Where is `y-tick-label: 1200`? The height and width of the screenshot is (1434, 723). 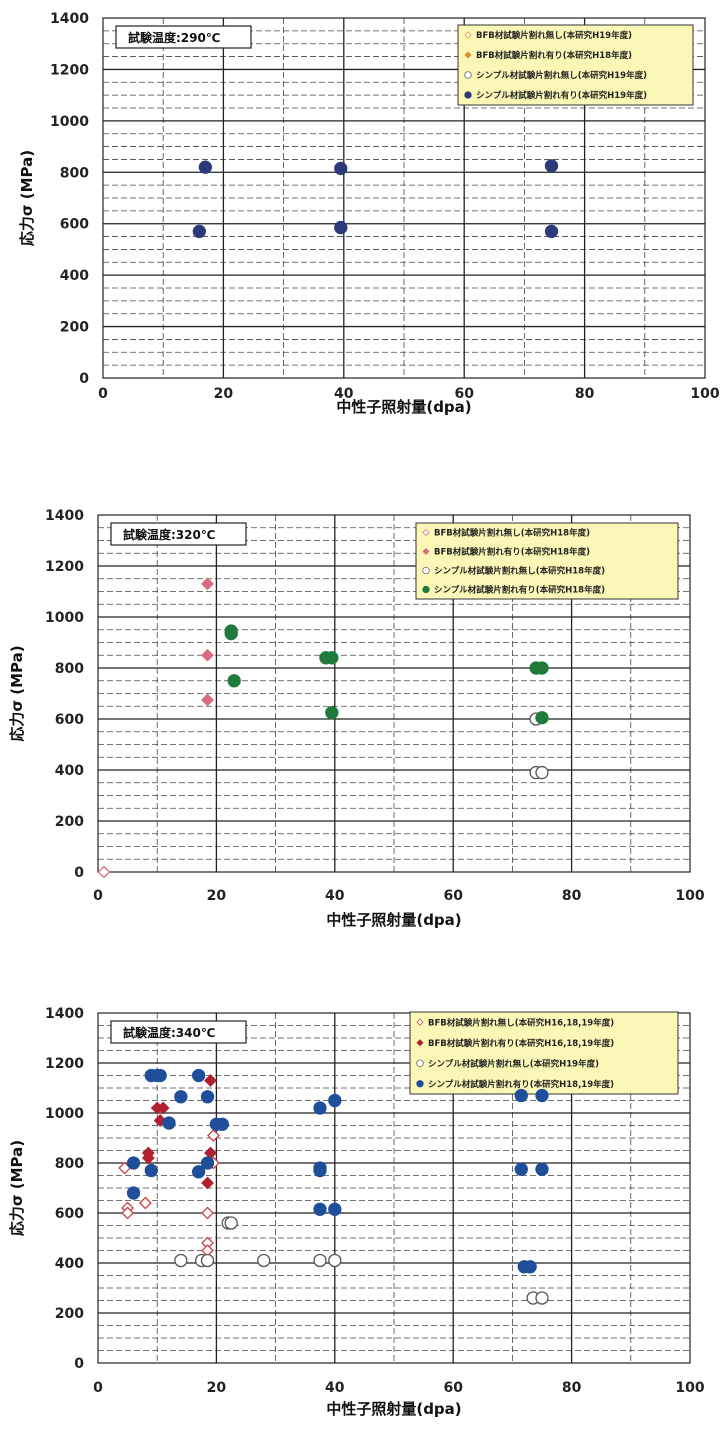
y-tick-label: 1200 is located at coordinates (69, 70).